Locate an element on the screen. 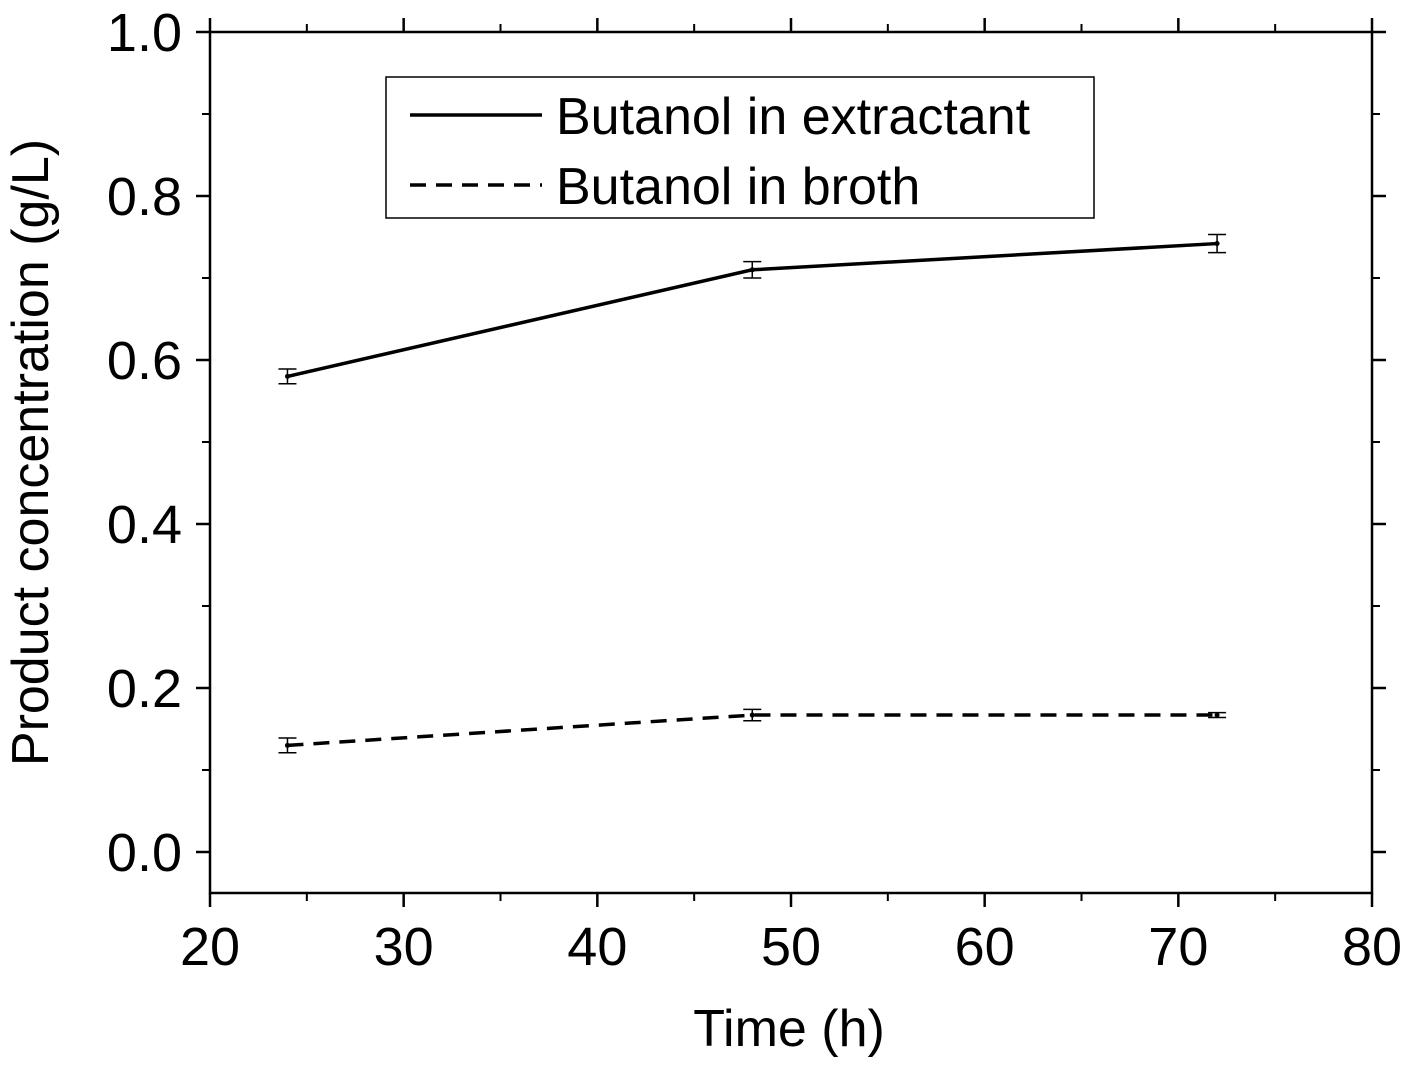  x-tick-label: 20 is located at coordinates (210, 947).